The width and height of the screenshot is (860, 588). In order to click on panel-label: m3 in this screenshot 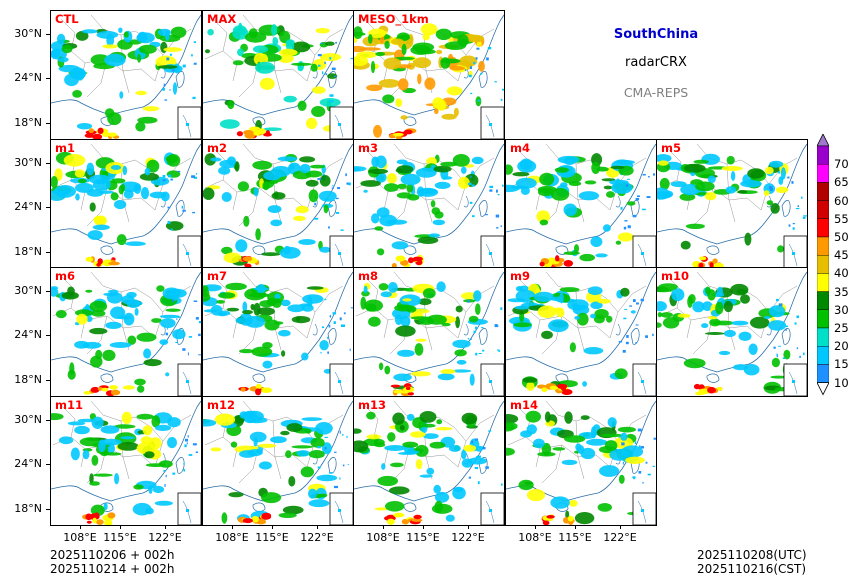, I will do `click(368, 148)`.